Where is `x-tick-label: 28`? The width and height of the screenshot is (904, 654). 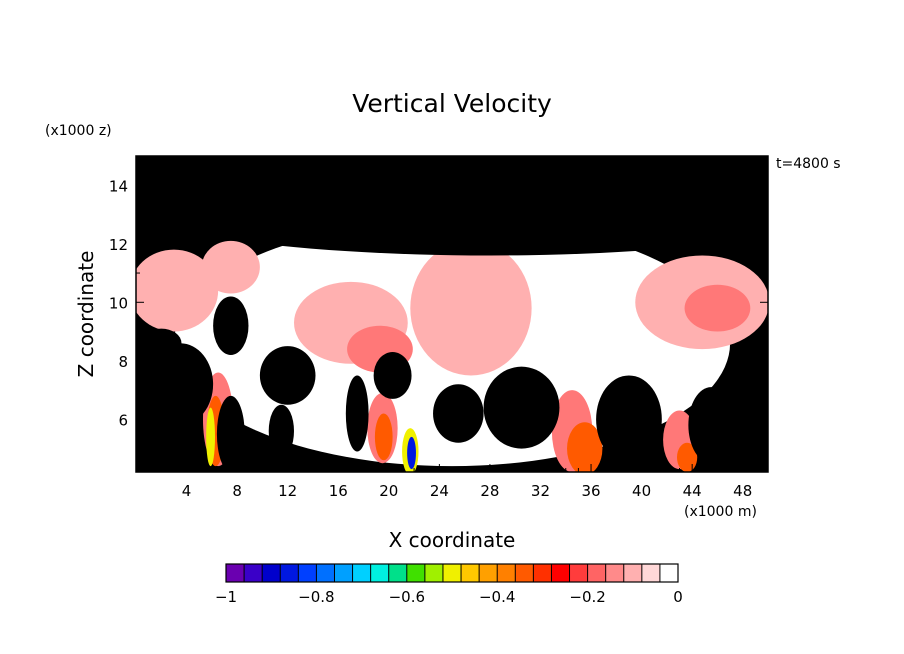 x-tick-label: 28 is located at coordinates (489, 491).